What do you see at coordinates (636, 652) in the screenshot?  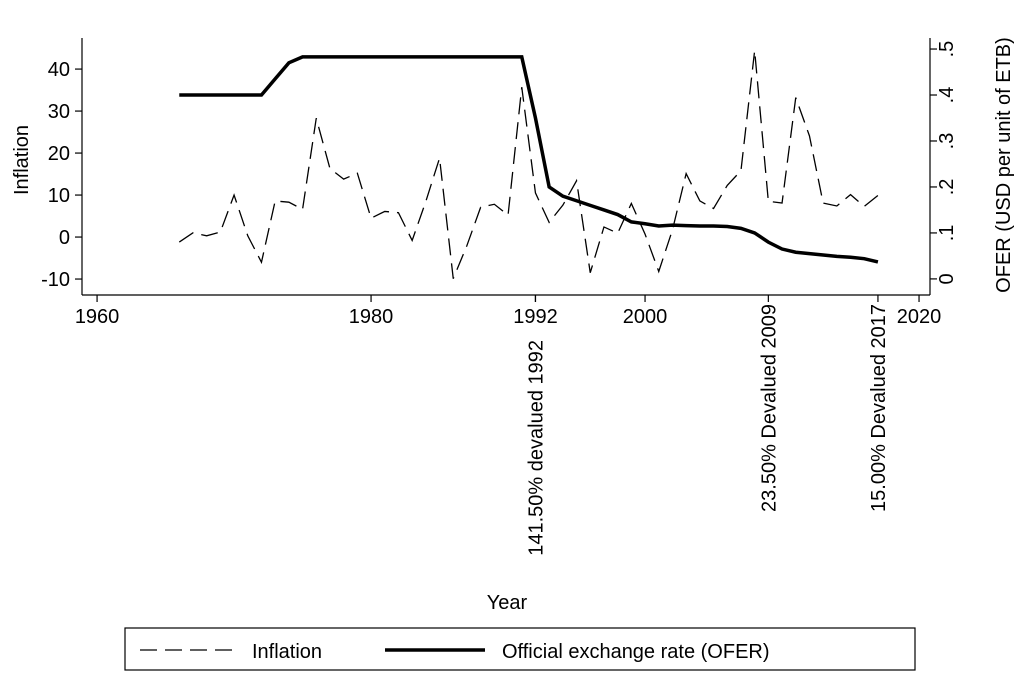 I see `legend-label: Official exchange rate (OFER)` at bounding box center [636, 652].